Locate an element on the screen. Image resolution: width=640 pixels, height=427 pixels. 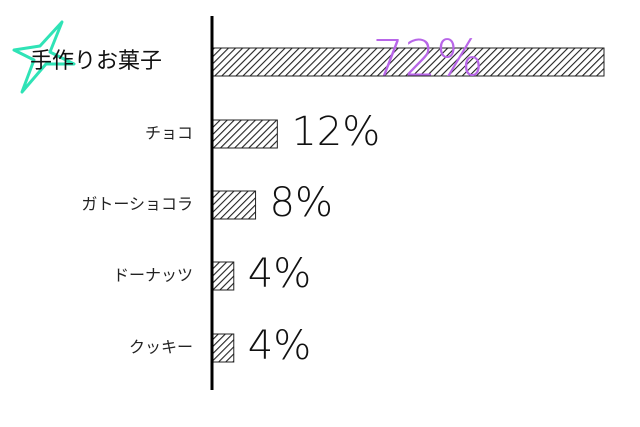
category-label: チョコ is located at coordinates (169, 133).